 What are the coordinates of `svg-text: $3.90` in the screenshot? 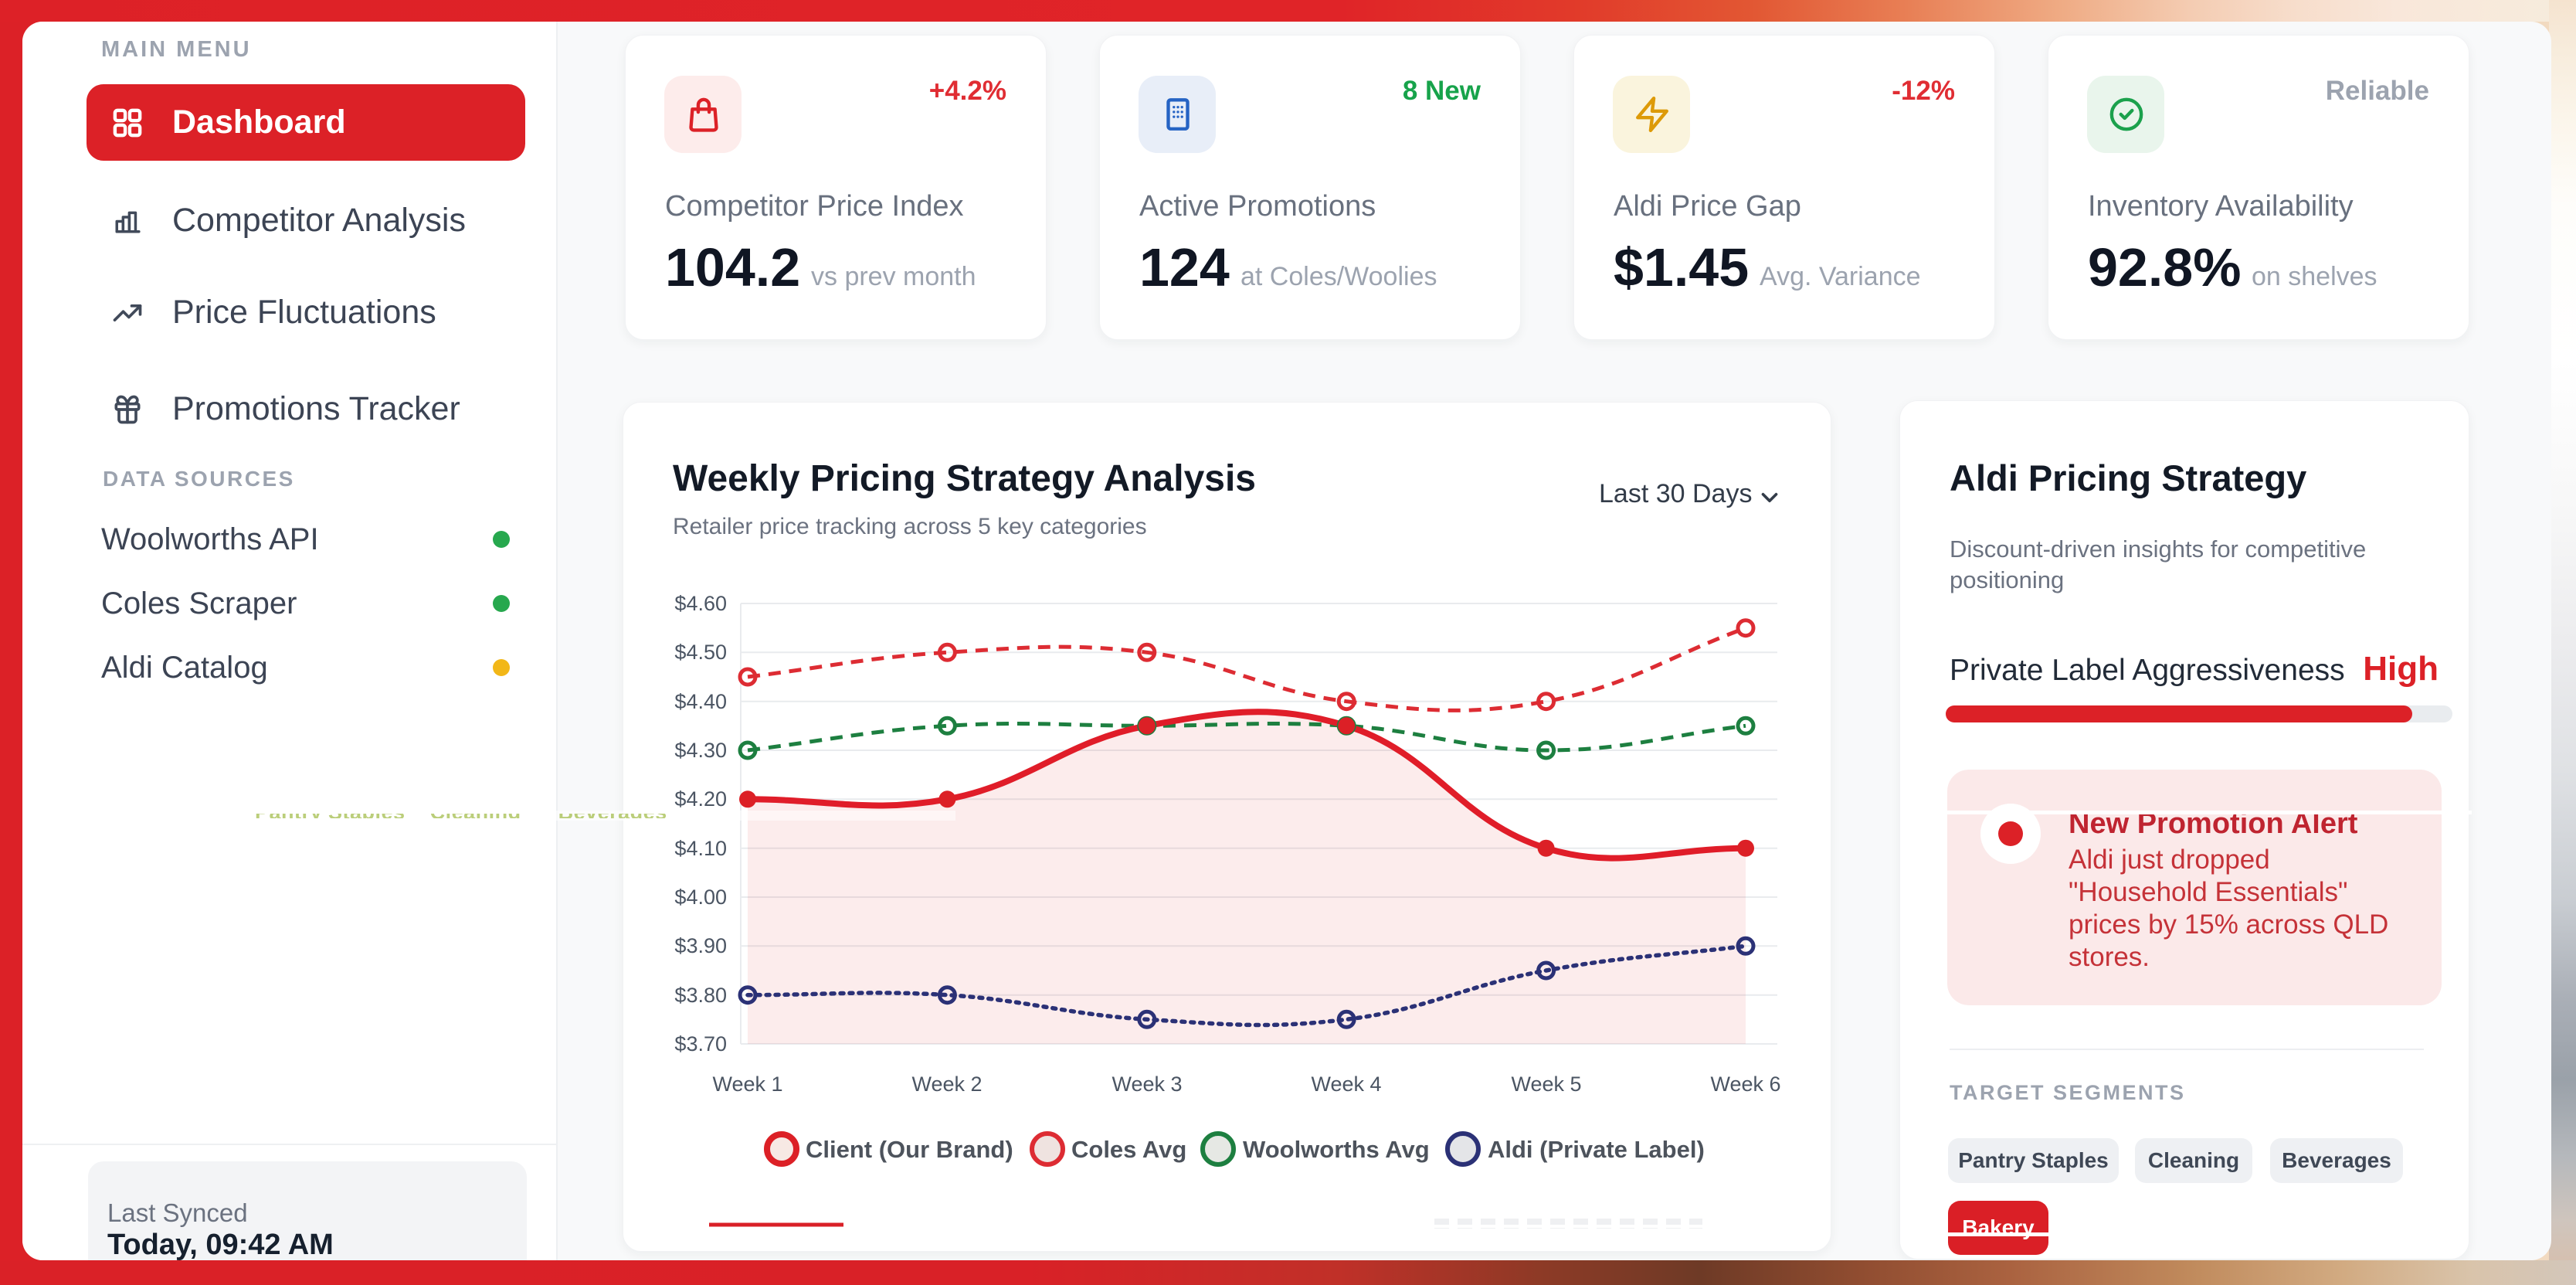 It's located at (700, 945).